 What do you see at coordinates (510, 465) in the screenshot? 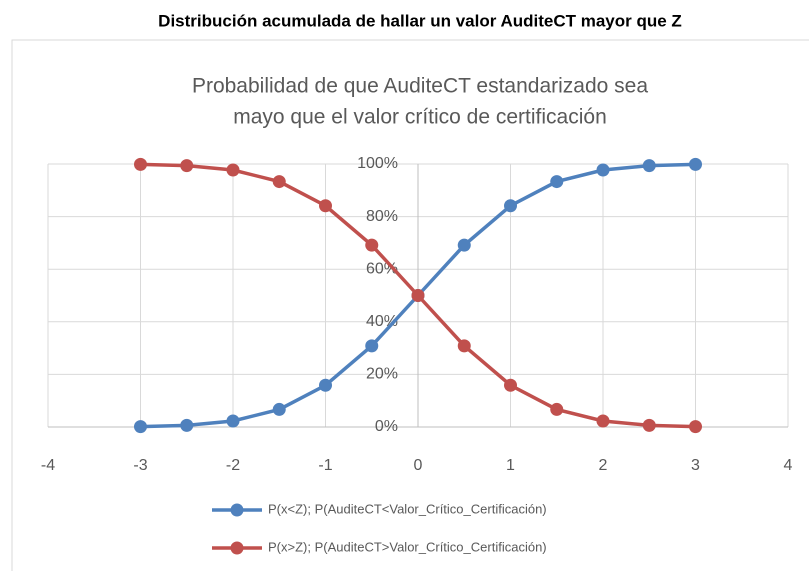
I see `x-tick-label: 1` at bounding box center [510, 465].